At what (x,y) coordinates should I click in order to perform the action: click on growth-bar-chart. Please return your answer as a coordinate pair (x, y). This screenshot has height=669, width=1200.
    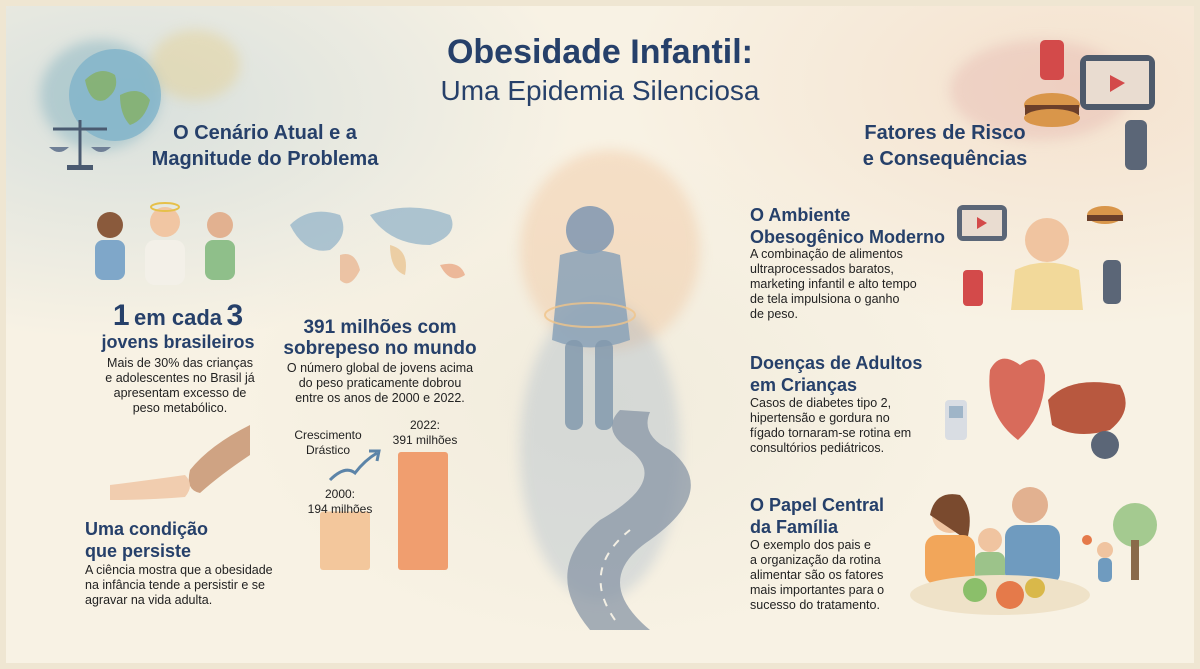
    Looking at the image, I should click on (384, 511).